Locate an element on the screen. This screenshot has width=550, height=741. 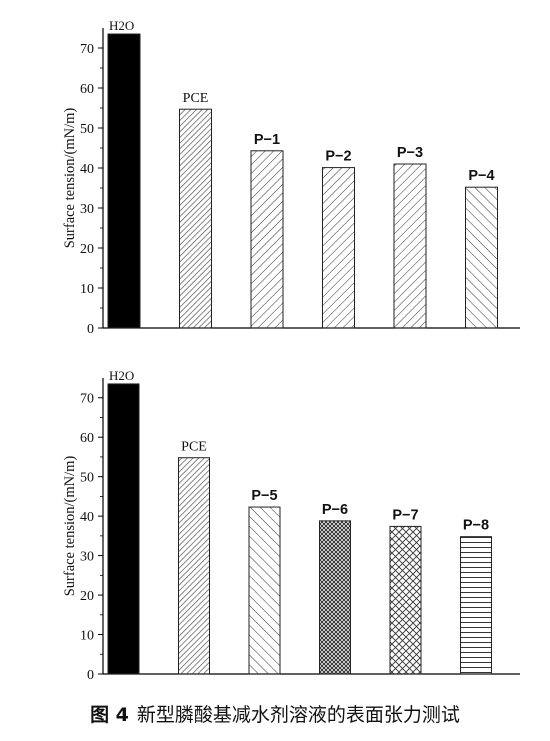
bar-label: P−1 is located at coordinates (267, 140).